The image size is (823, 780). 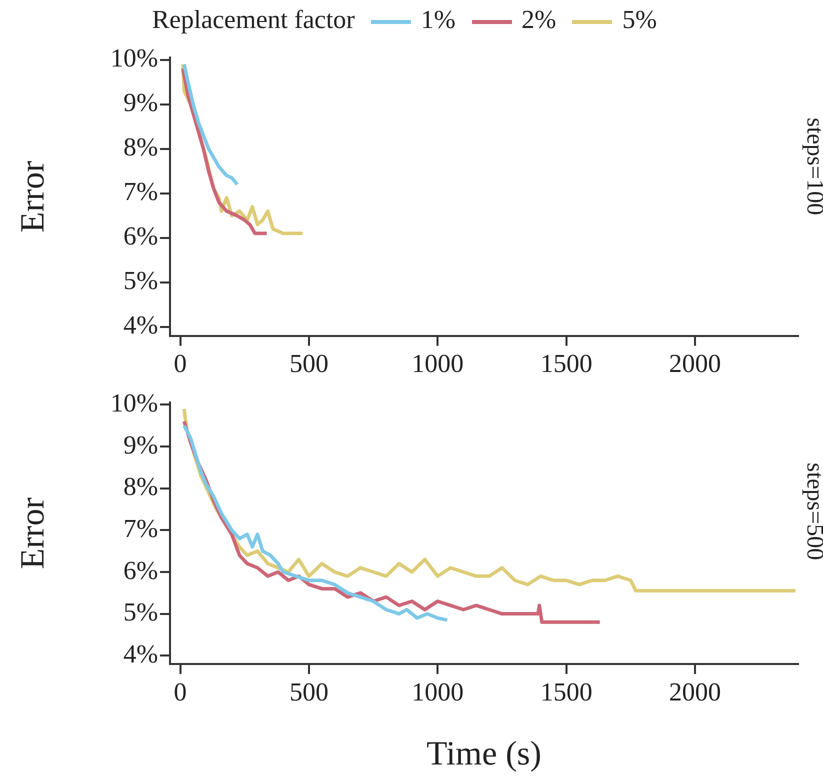 I want to click on legend-title: Replacement factor, so click(x=253, y=20).